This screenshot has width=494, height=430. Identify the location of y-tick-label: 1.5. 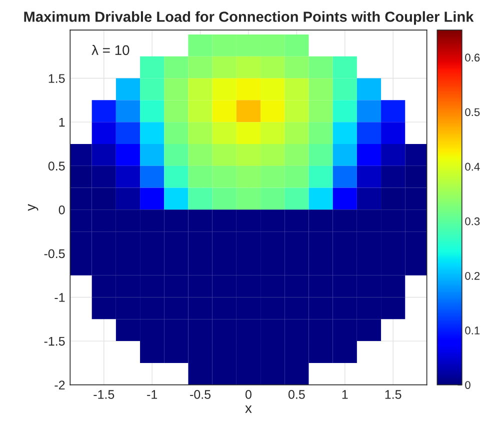
(56, 78).